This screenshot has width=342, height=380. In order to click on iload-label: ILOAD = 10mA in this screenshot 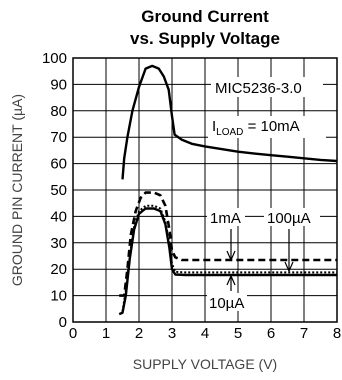, I will do `click(256, 128)`.